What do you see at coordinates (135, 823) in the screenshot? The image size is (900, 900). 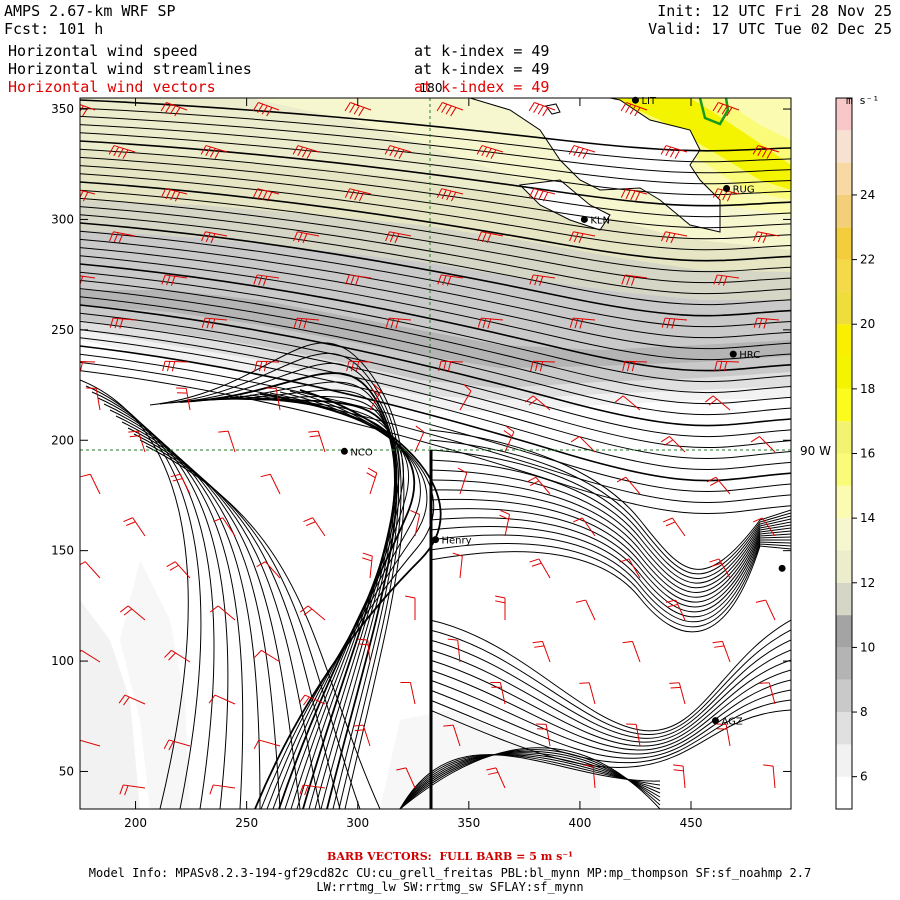 I see `x-tick-label: 200` at bounding box center [135, 823].